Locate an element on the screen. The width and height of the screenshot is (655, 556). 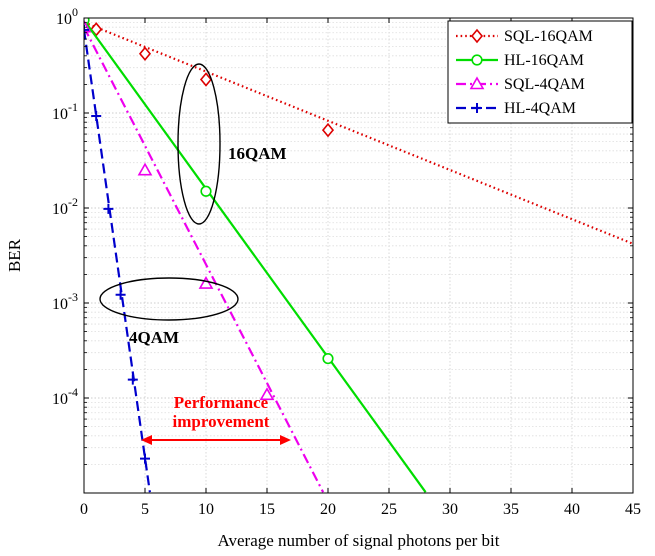
x-tick-label: 5 is located at coordinates (145, 509).